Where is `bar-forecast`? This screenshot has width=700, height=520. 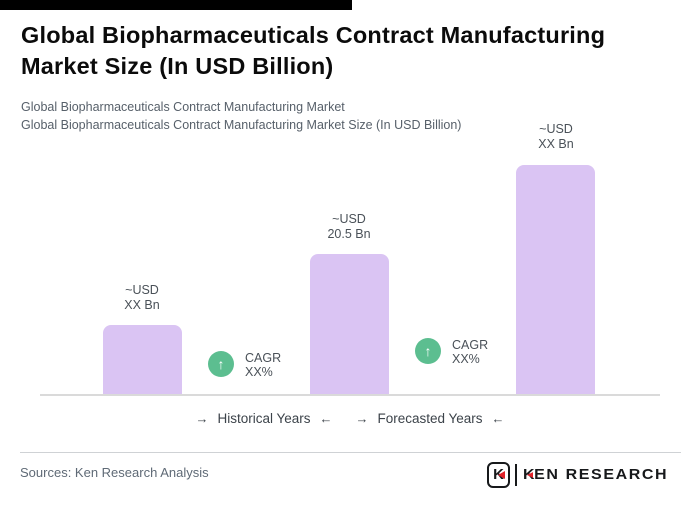
bar-forecast is located at coordinates (555, 279).